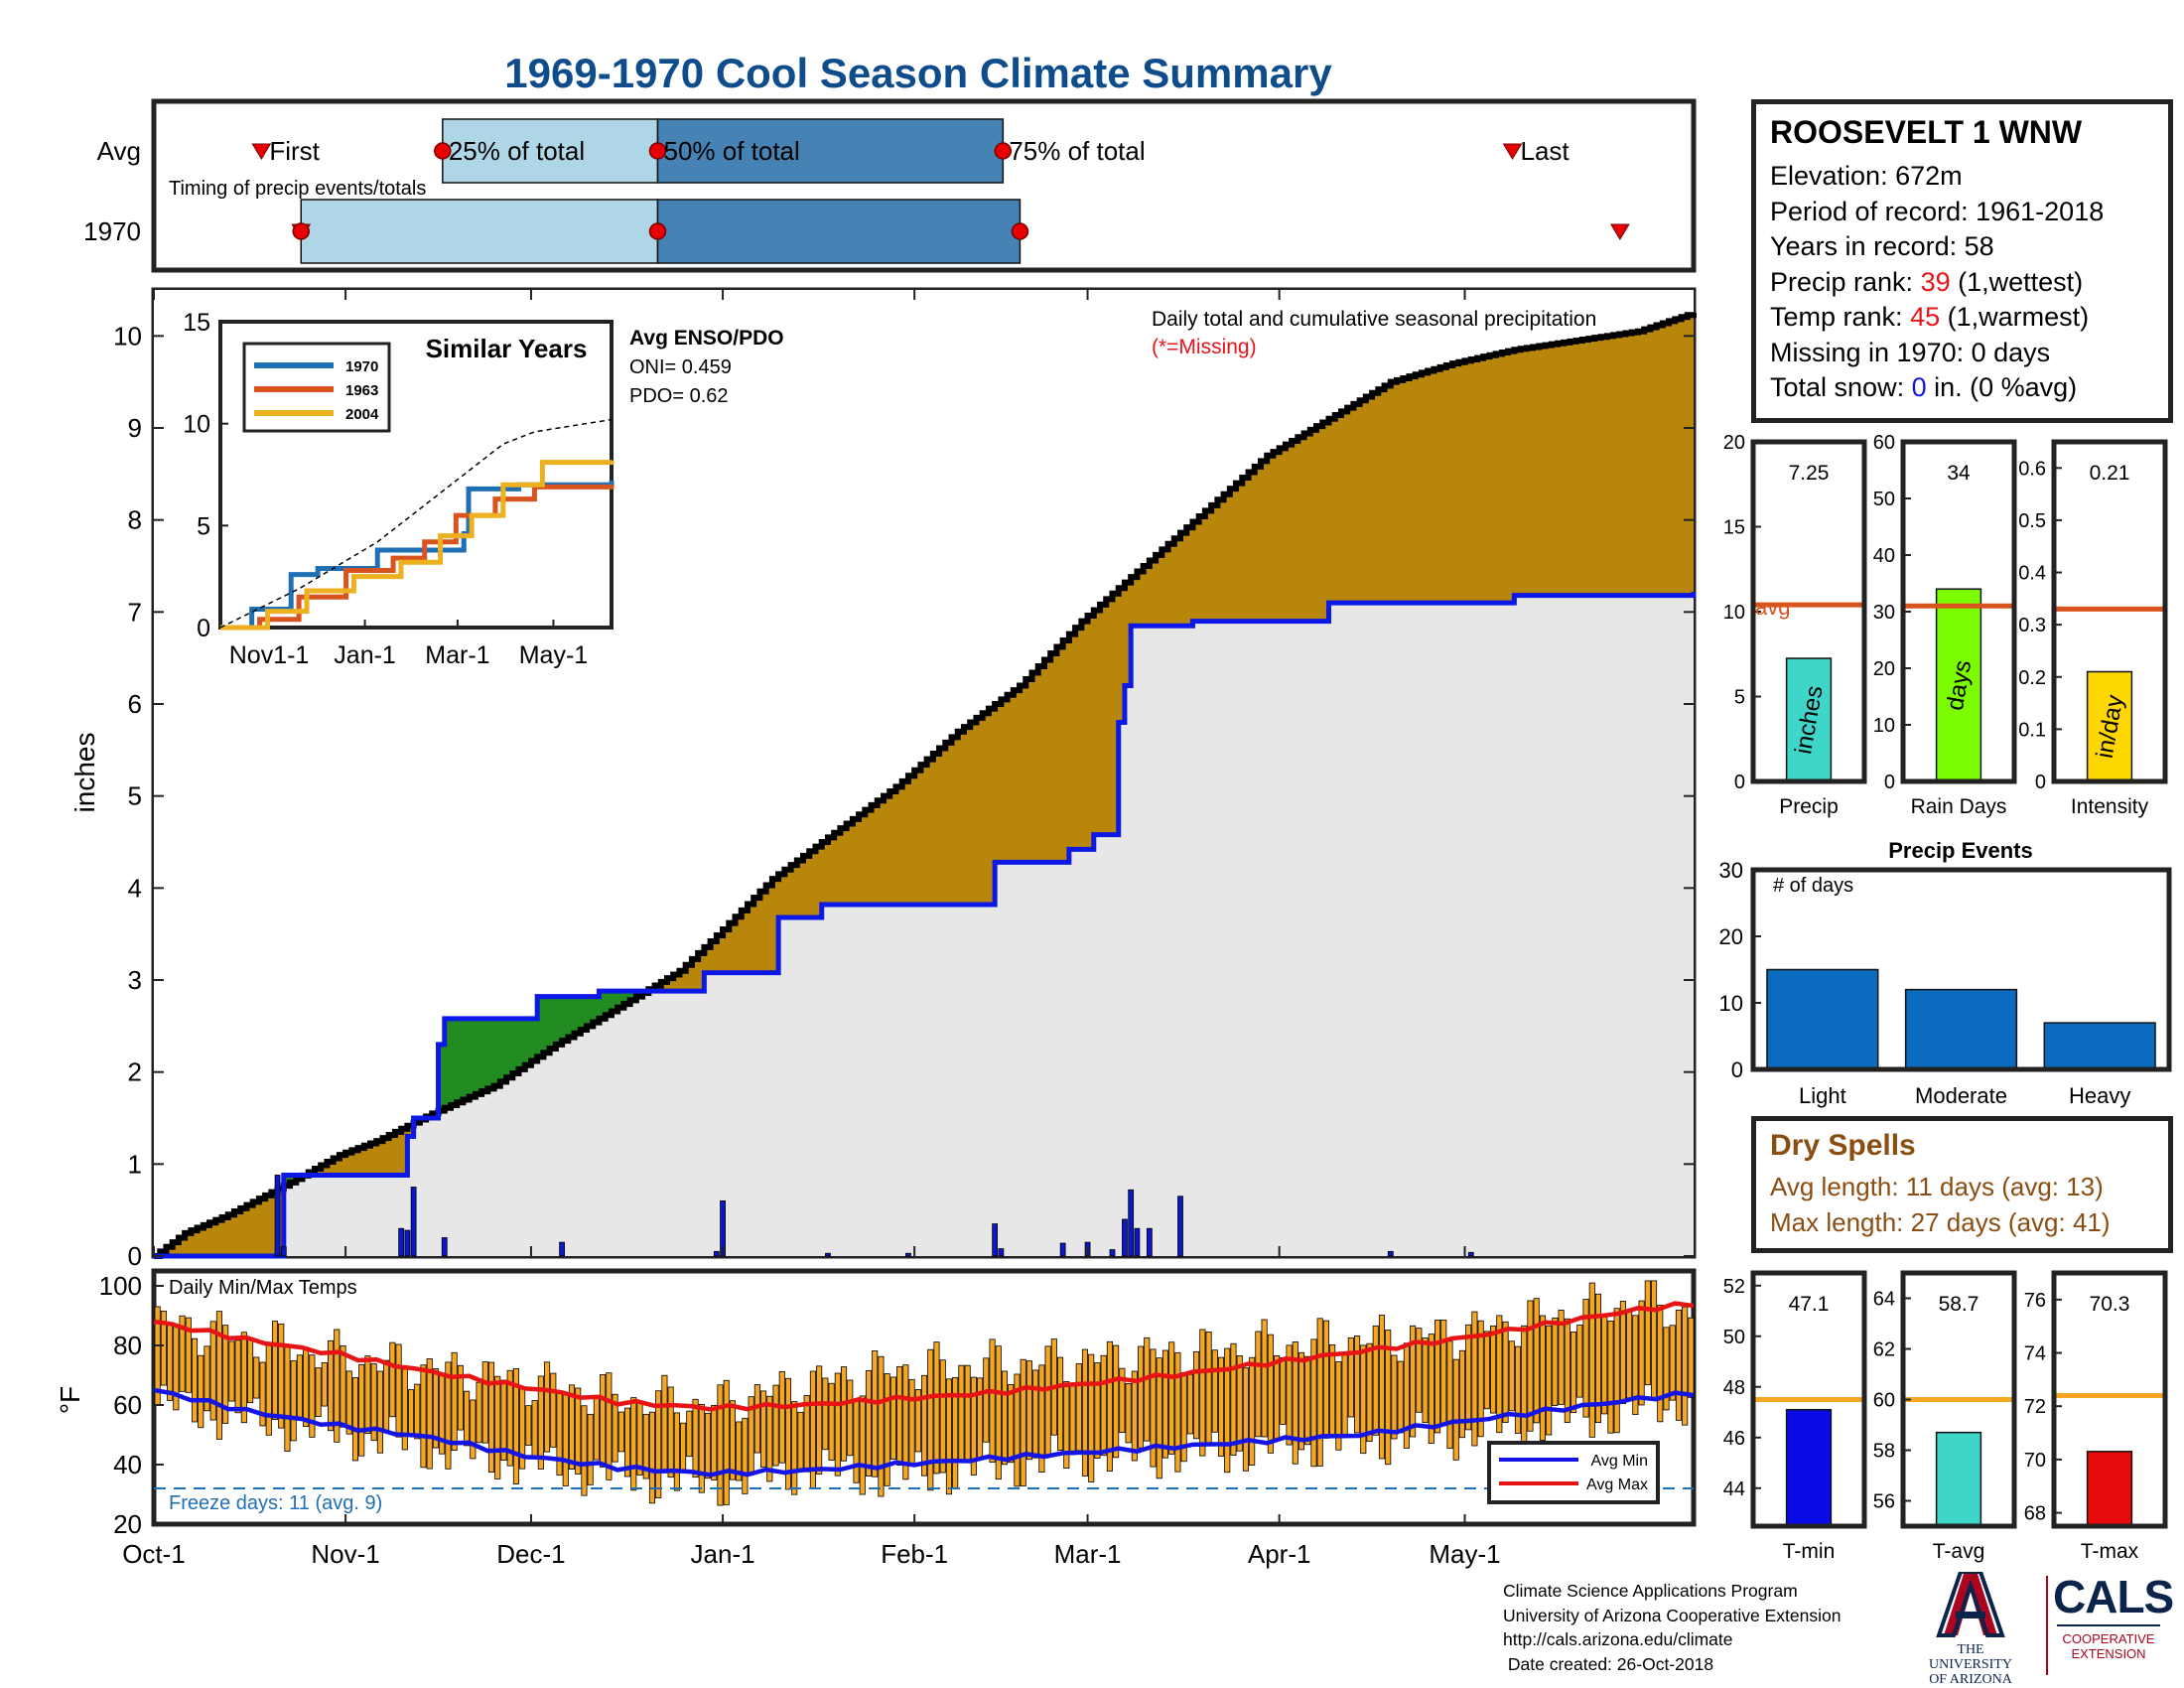 The width and height of the screenshot is (2184, 1688). Describe the element at coordinates (1734, 1489) in the screenshot. I see `temp-0-y-tick-label: 44` at that location.